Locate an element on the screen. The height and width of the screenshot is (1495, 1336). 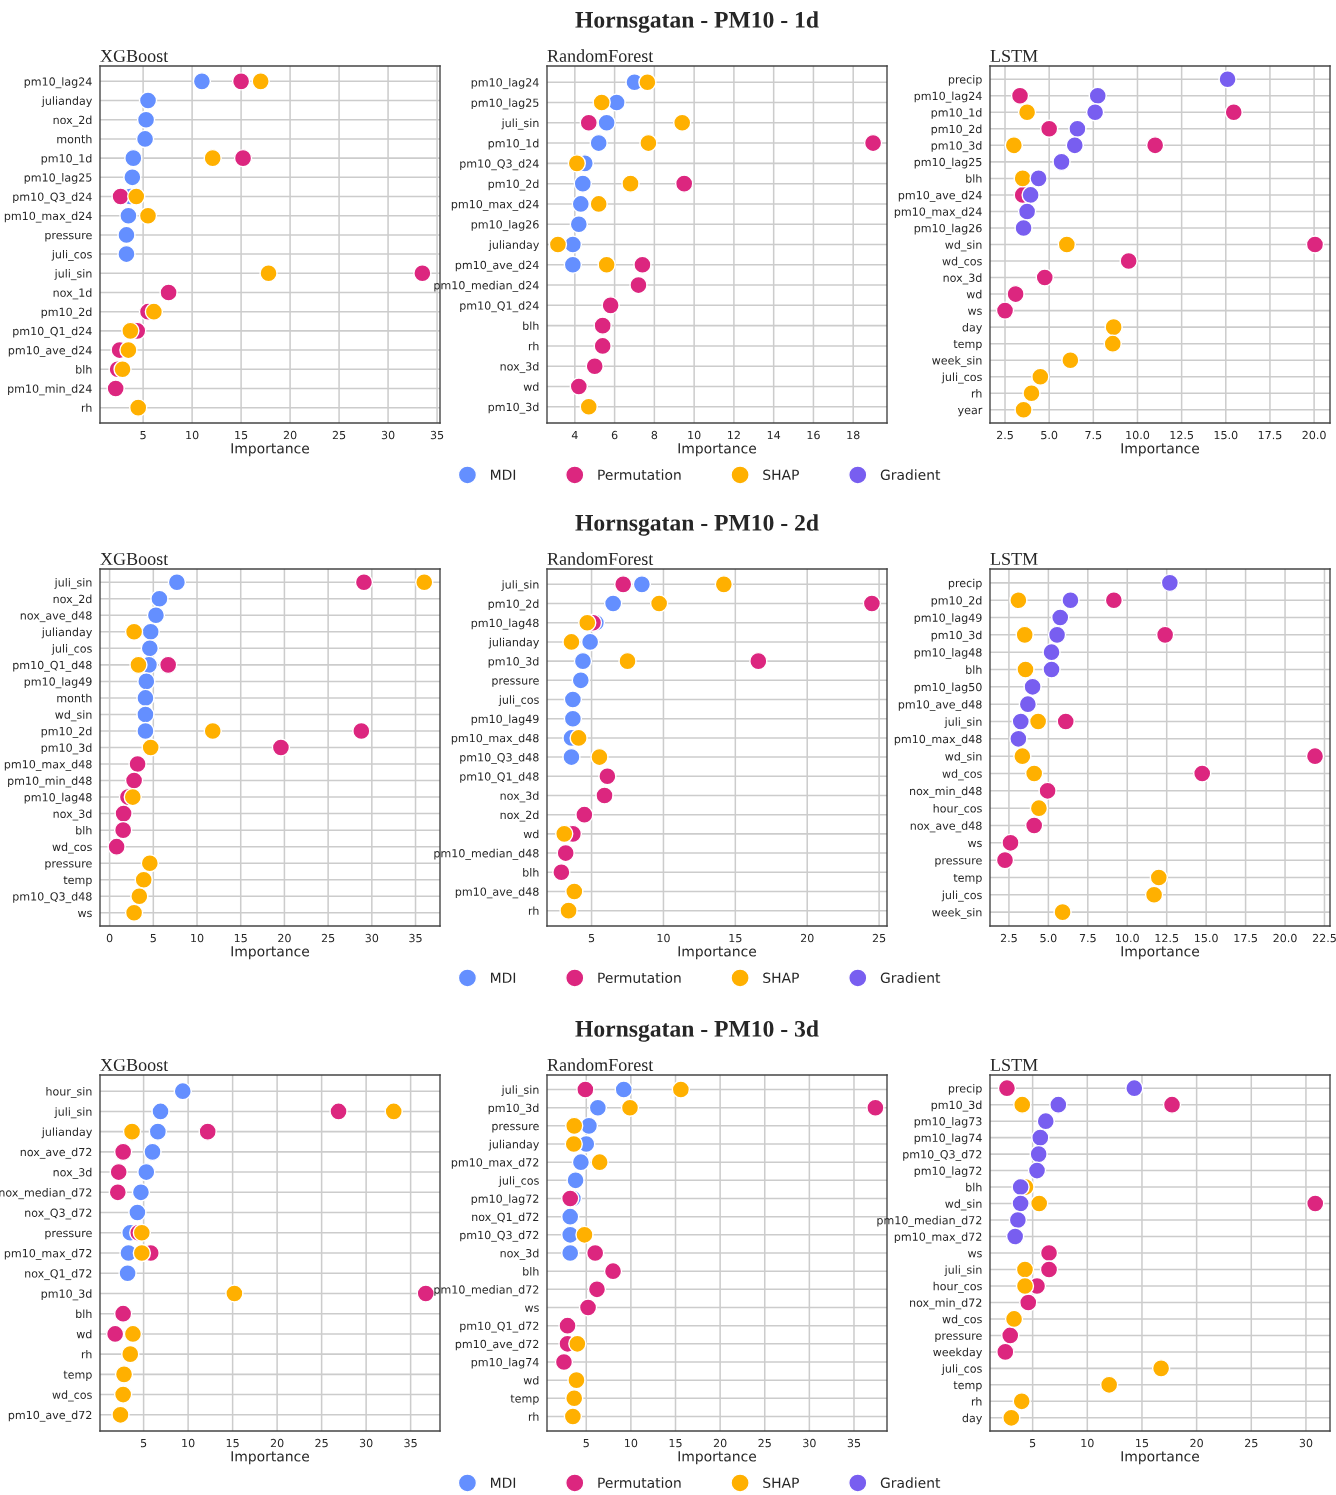
y-tick-label: pm10_lag72 is located at coordinates (505, 1200).